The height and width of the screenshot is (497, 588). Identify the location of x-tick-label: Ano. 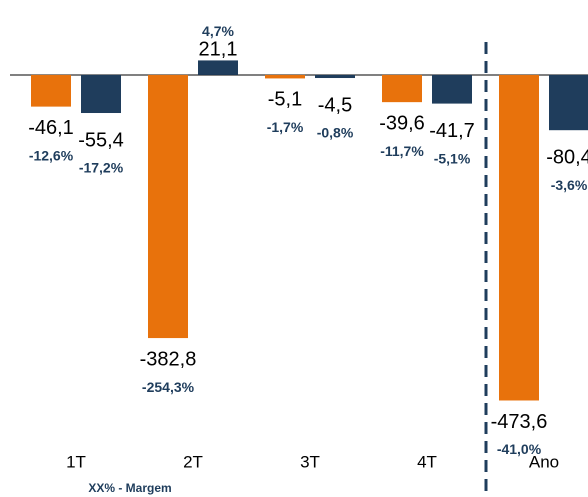
(544, 461).